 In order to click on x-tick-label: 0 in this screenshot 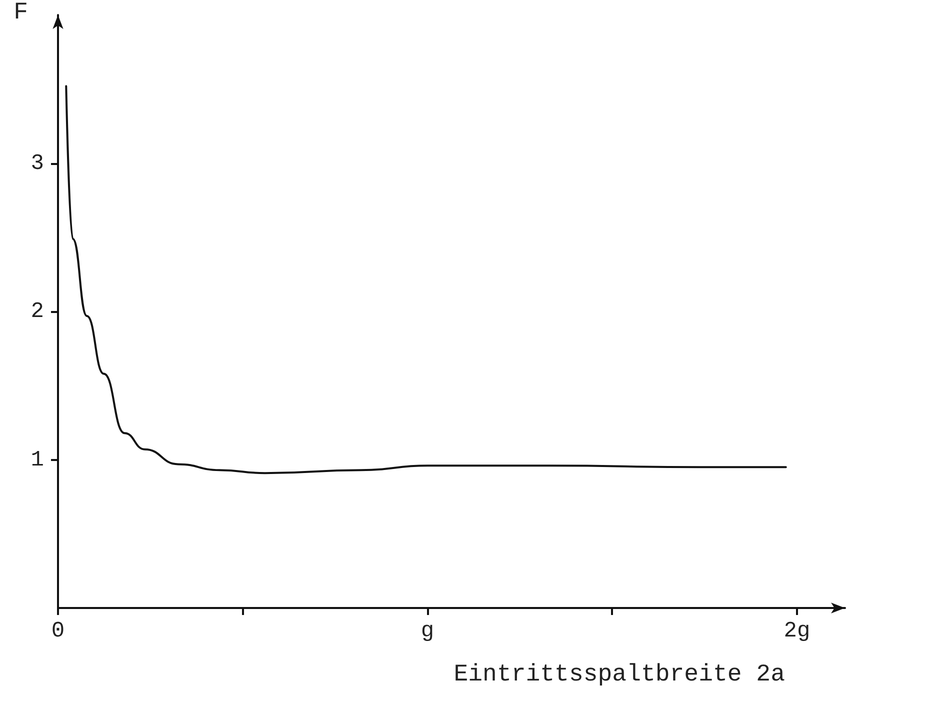, I will do `click(58, 631)`.